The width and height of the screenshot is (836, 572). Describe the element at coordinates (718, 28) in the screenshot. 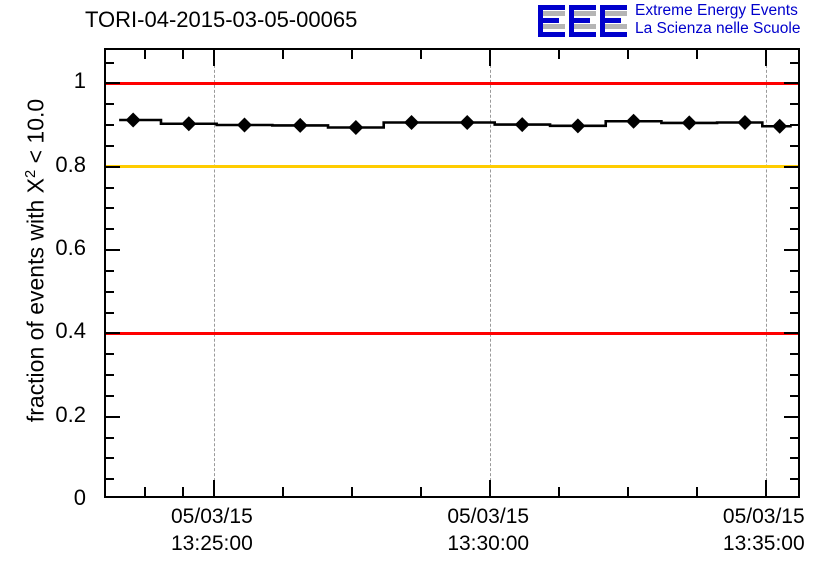

I see `eee-logo-line2: La Scienza nelle Scuole` at that location.